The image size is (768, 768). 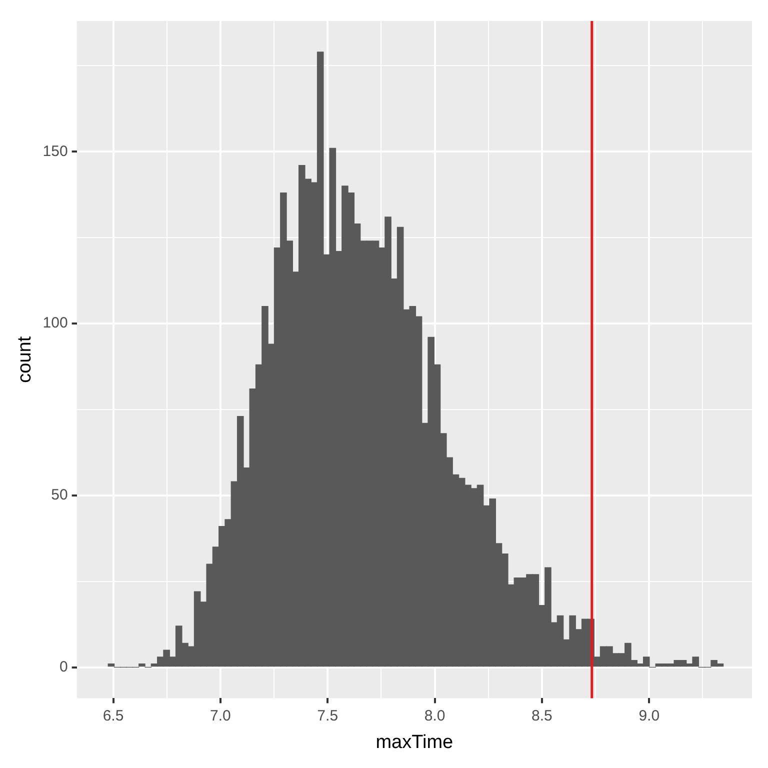 I want to click on y-tick-label: 50, so click(x=59, y=495).